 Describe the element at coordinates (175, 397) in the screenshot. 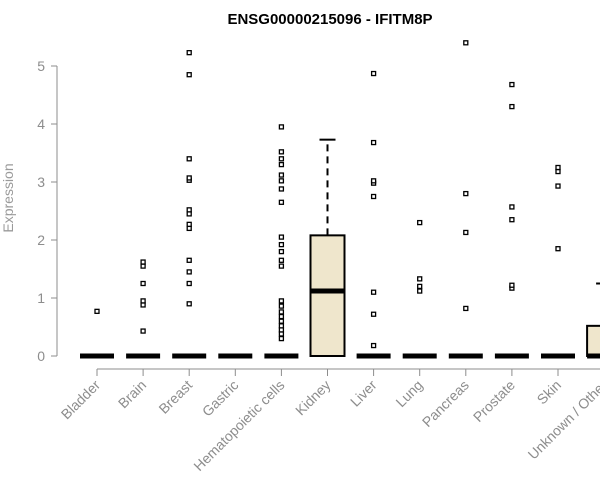

I see `x-tick-label: Breast` at that location.